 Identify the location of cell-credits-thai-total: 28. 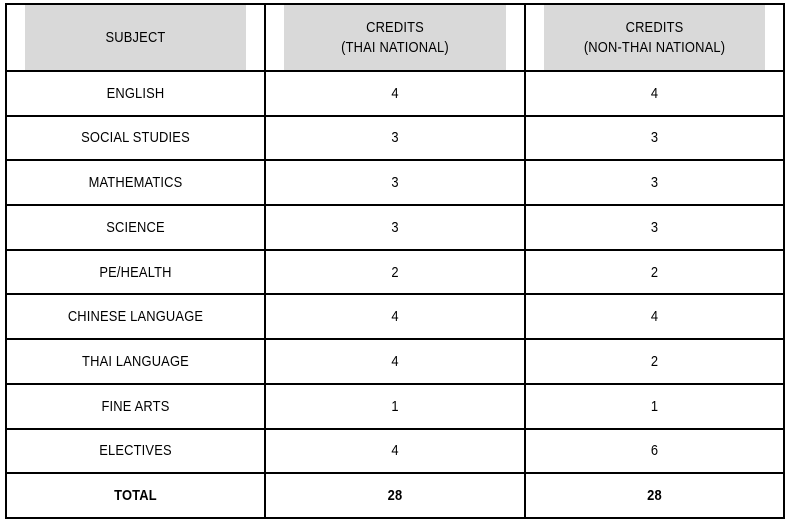
(395, 495).